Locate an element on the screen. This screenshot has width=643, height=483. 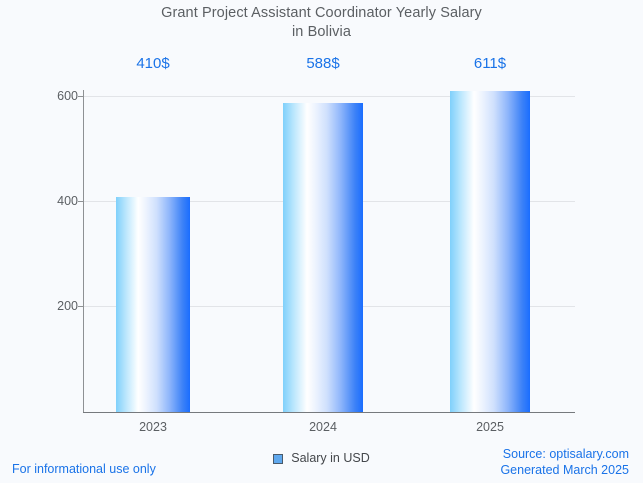
legend-swatch-salary-in-usd is located at coordinates (278, 458).